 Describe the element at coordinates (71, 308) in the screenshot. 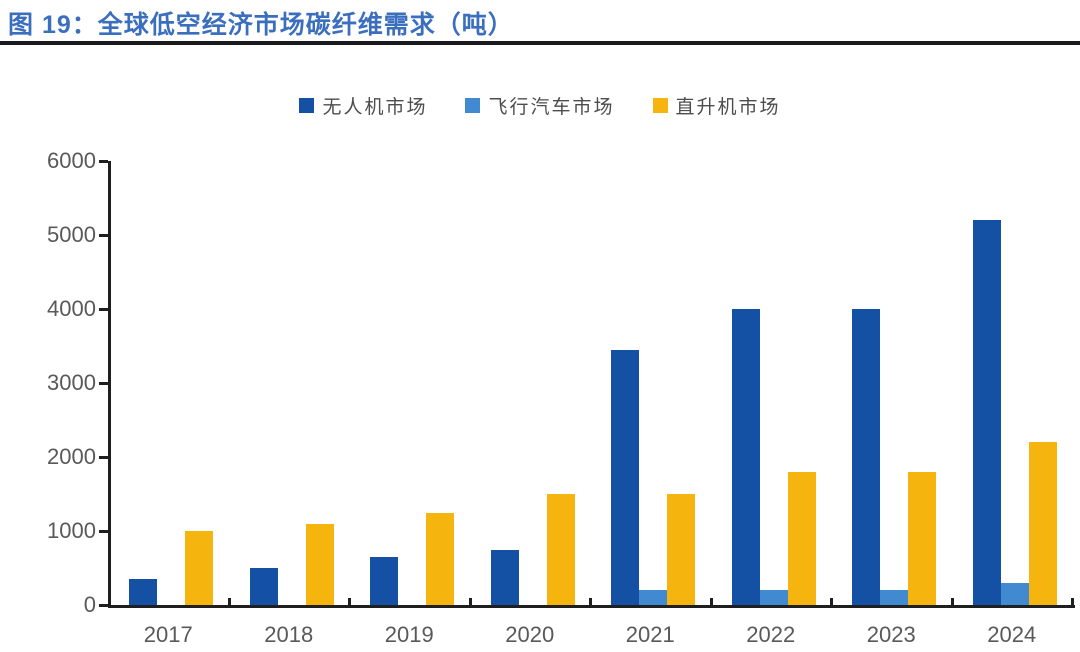

I see `y-tick-label-4000: 4000` at that location.